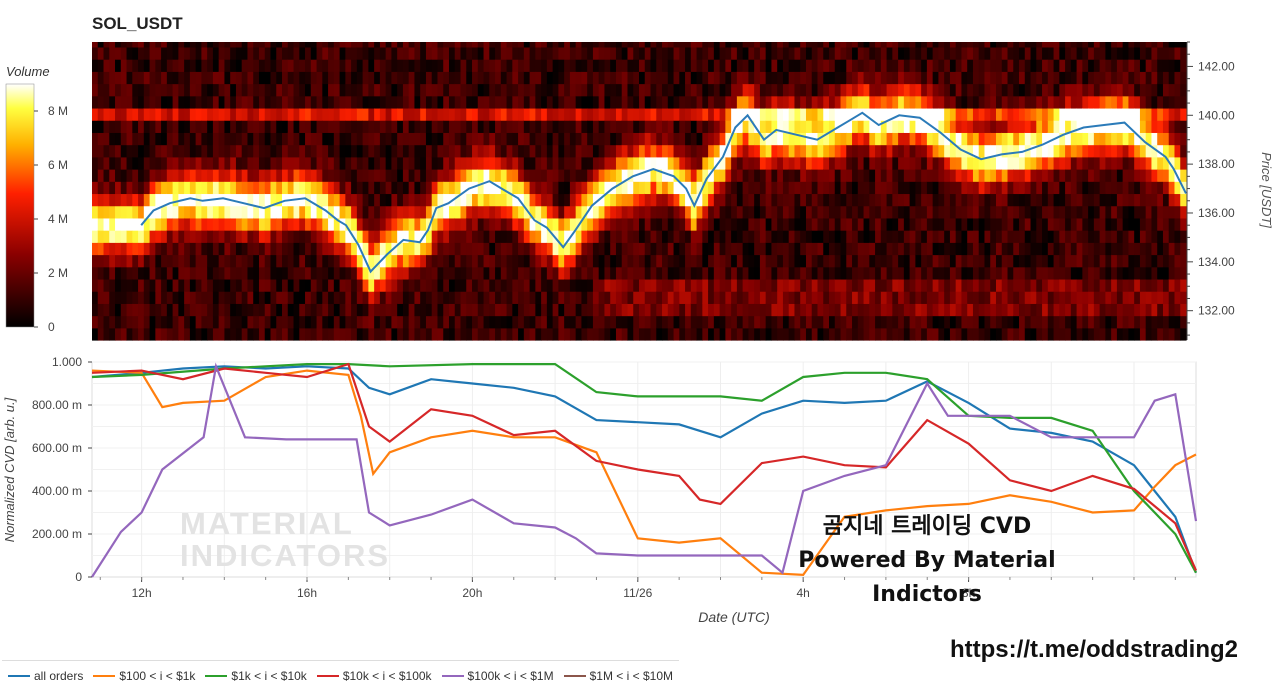  I want to click on legend-item: $100k < i < $1M, so click(497, 676).